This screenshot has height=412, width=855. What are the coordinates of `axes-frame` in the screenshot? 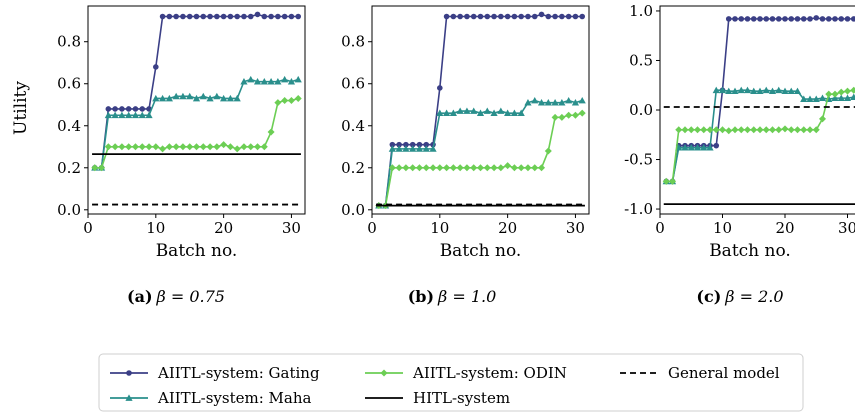 It's located at (757, 110).